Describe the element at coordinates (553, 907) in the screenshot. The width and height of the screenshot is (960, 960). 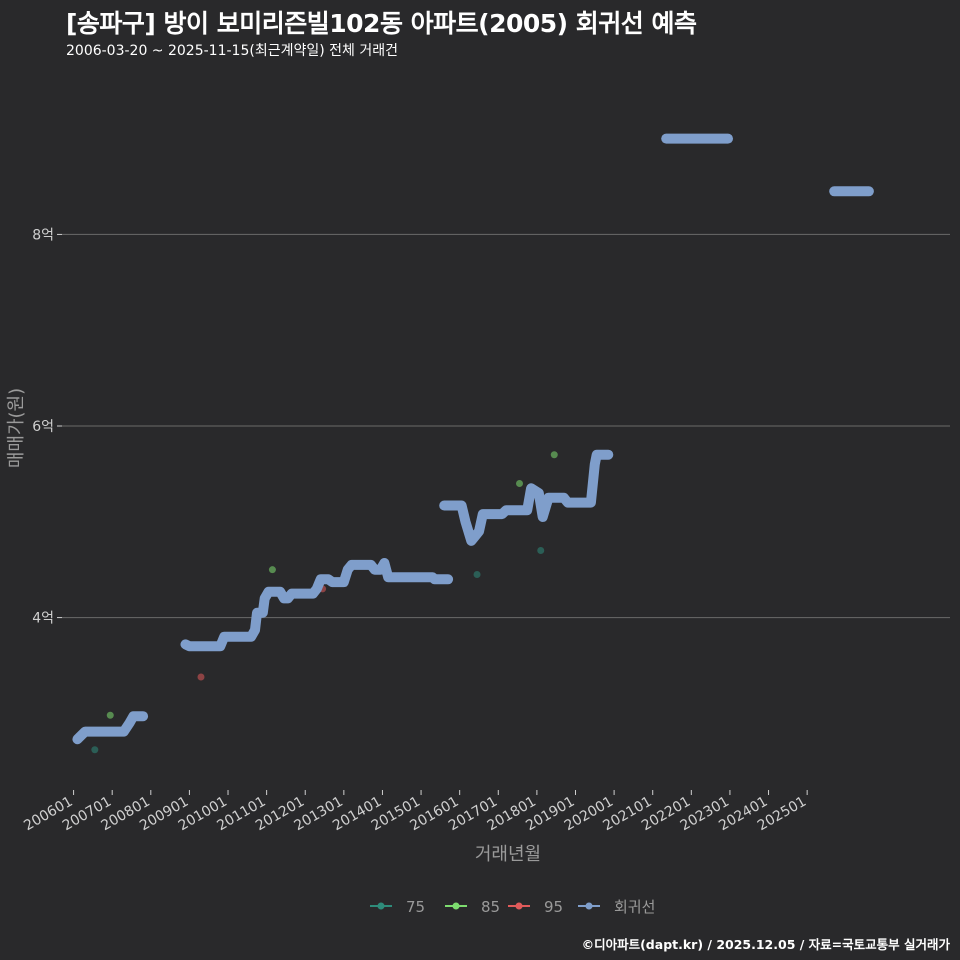
I see `legend-label: 95` at that location.